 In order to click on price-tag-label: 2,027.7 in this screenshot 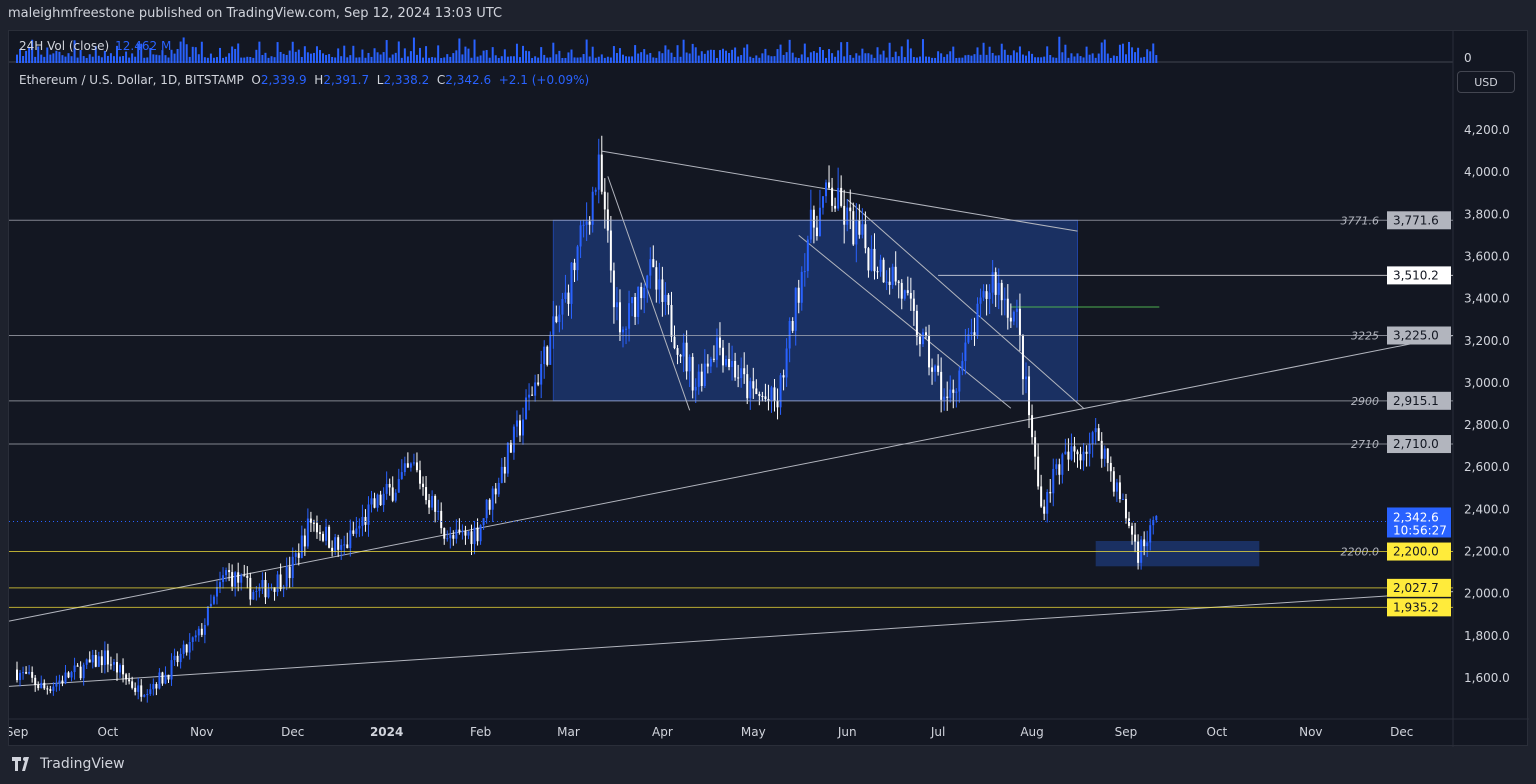, I will do `click(1416, 588)`.